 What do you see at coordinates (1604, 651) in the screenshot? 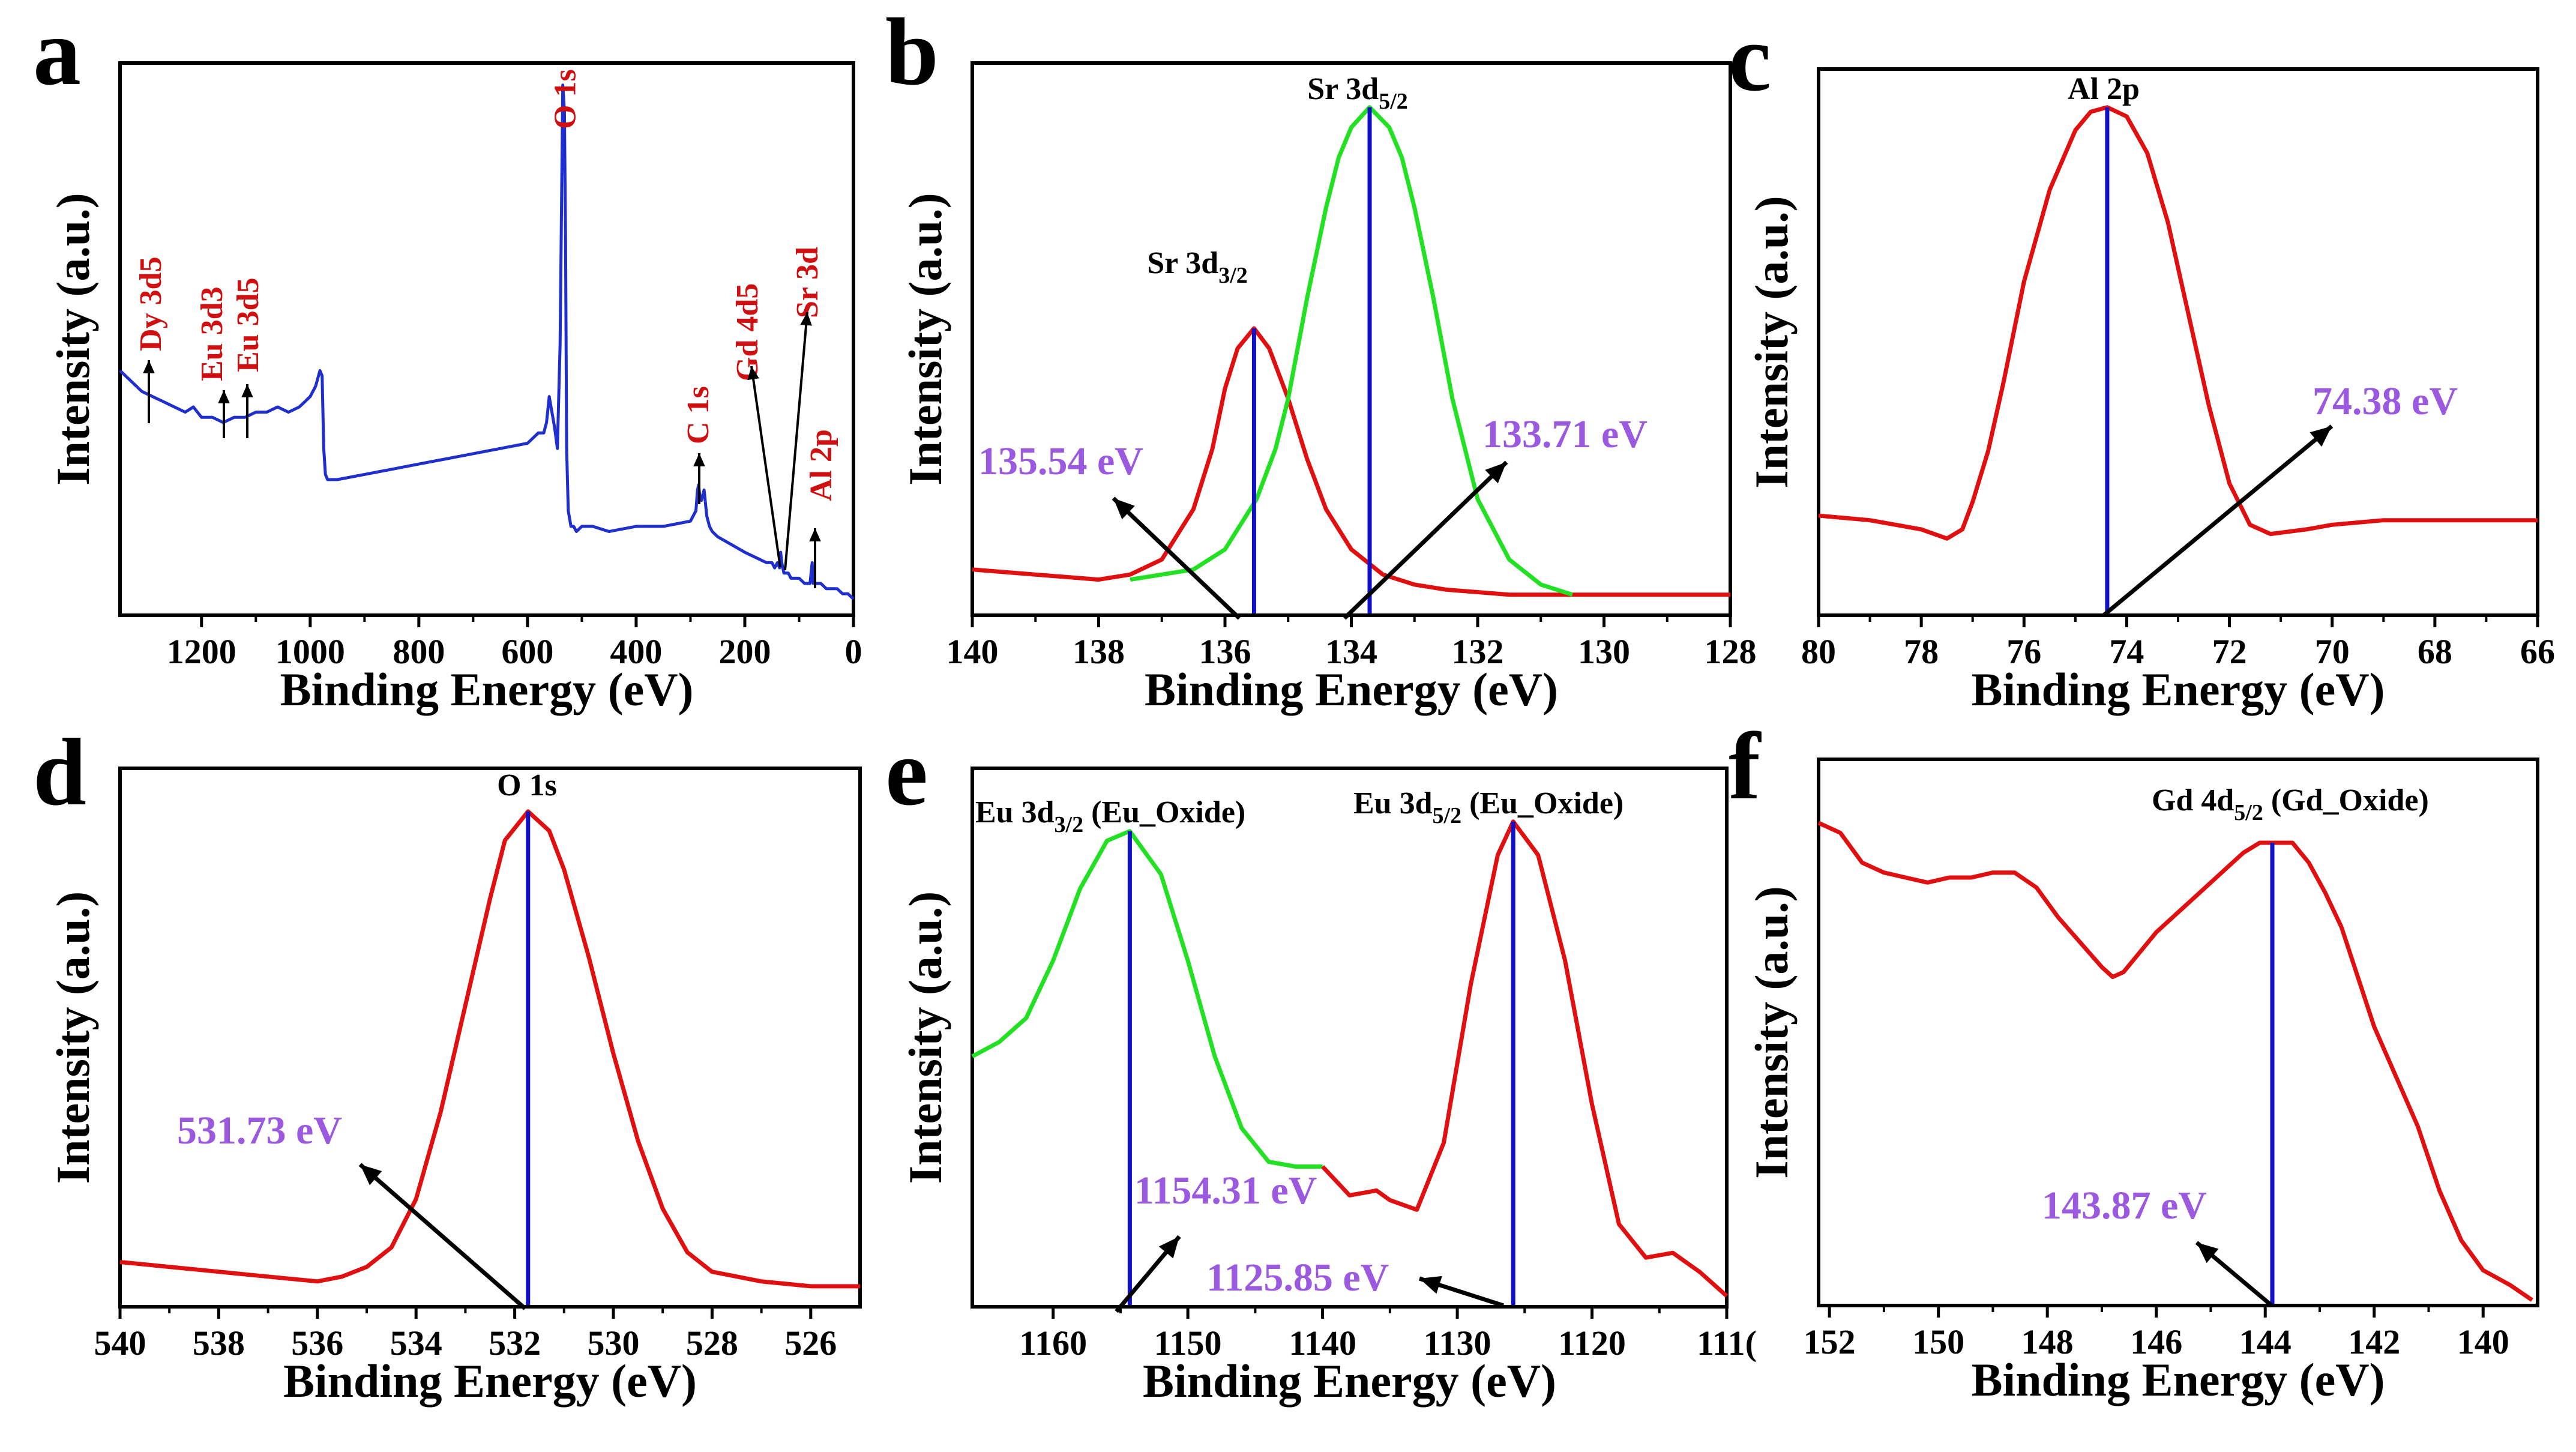
I see `x-tick-label: 130` at bounding box center [1604, 651].